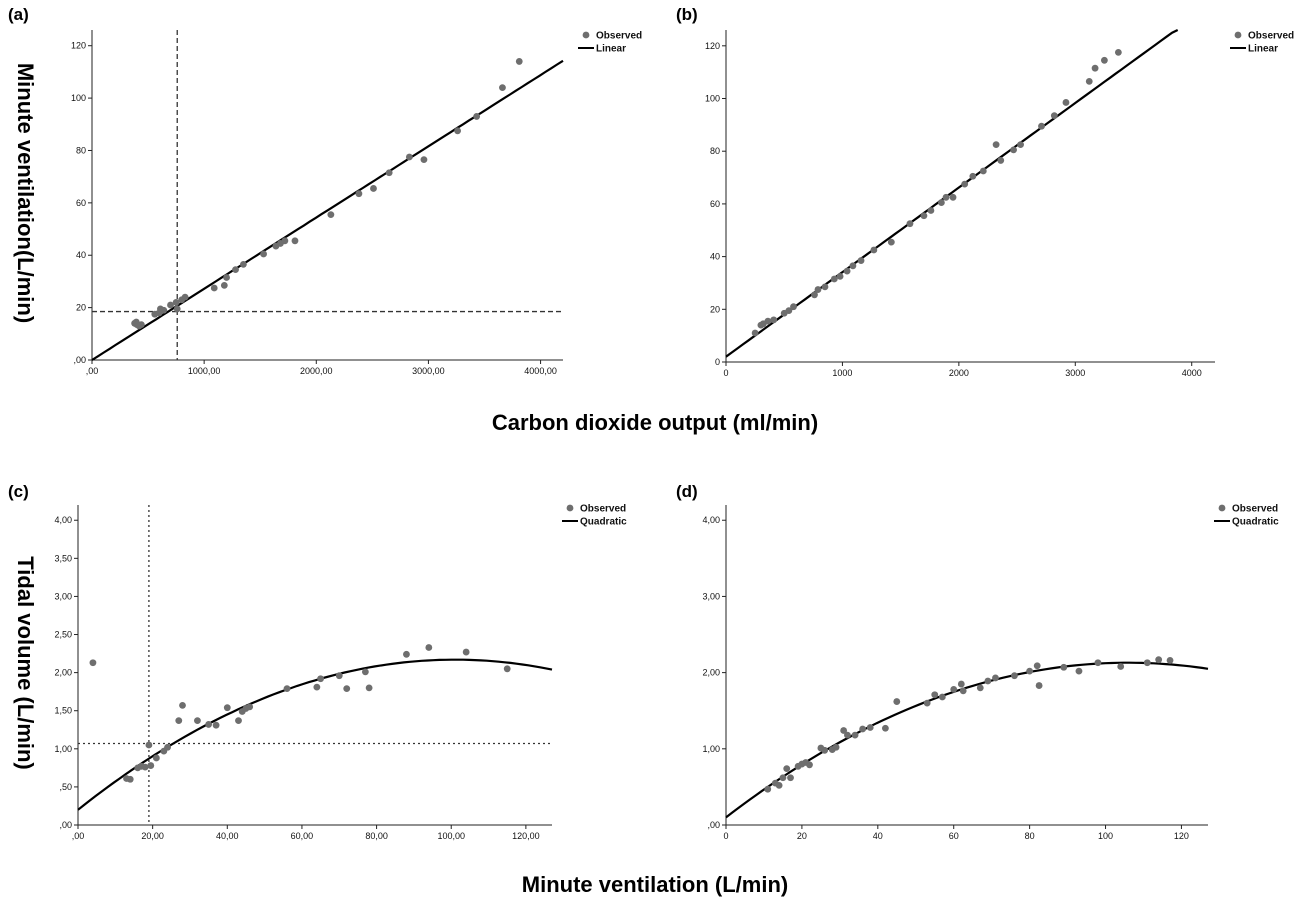 The width and height of the screenshot is (1311, 902). I want to click on y-tick-label: 2,50, so click(63, 635).